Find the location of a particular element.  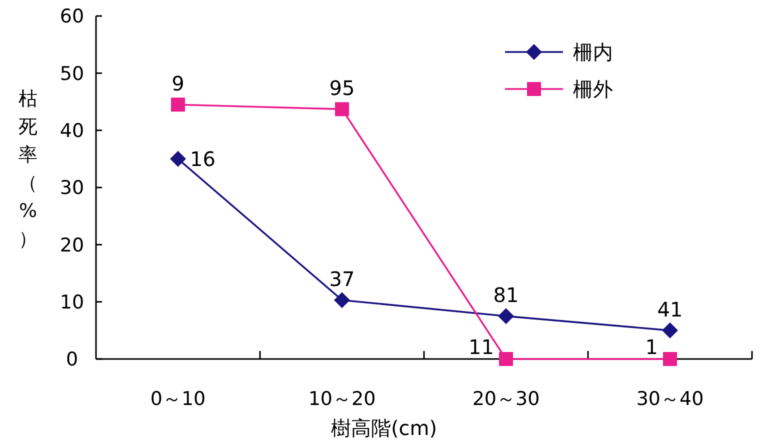

annotation: 95 is located at coordinates (342, 88).